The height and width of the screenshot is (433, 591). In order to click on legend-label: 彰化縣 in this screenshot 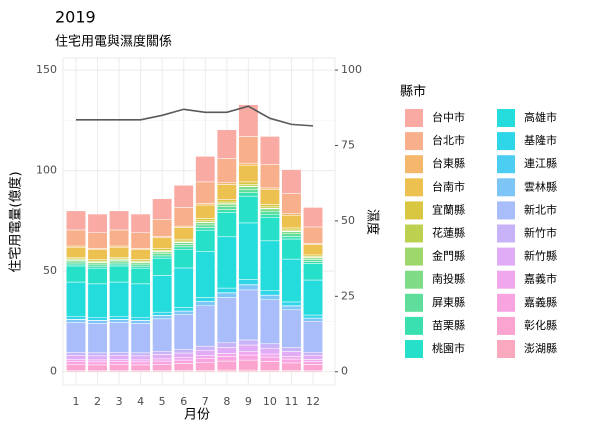, I will do `click(540, 325)`.